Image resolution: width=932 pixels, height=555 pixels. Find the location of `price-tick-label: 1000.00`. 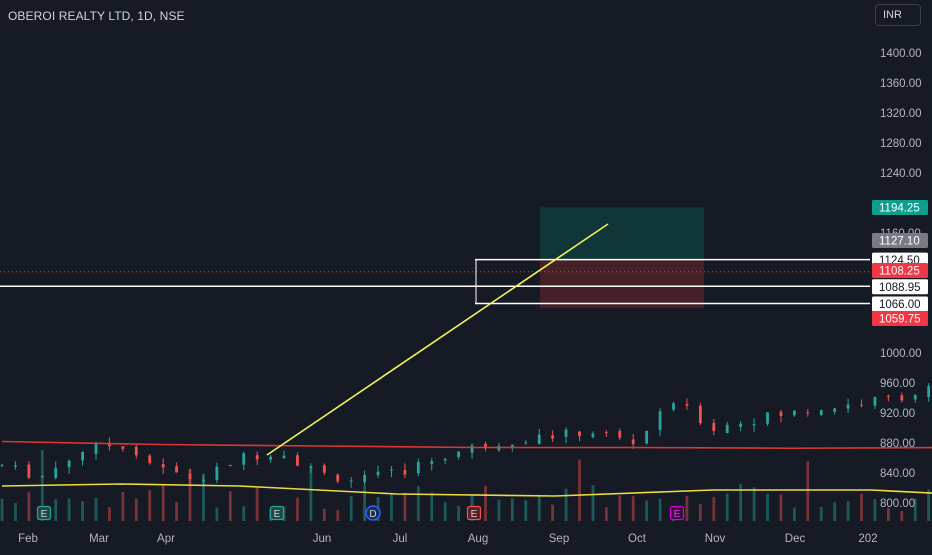

price-tick-label: 1000.00 is located at coordinates (901, 354).